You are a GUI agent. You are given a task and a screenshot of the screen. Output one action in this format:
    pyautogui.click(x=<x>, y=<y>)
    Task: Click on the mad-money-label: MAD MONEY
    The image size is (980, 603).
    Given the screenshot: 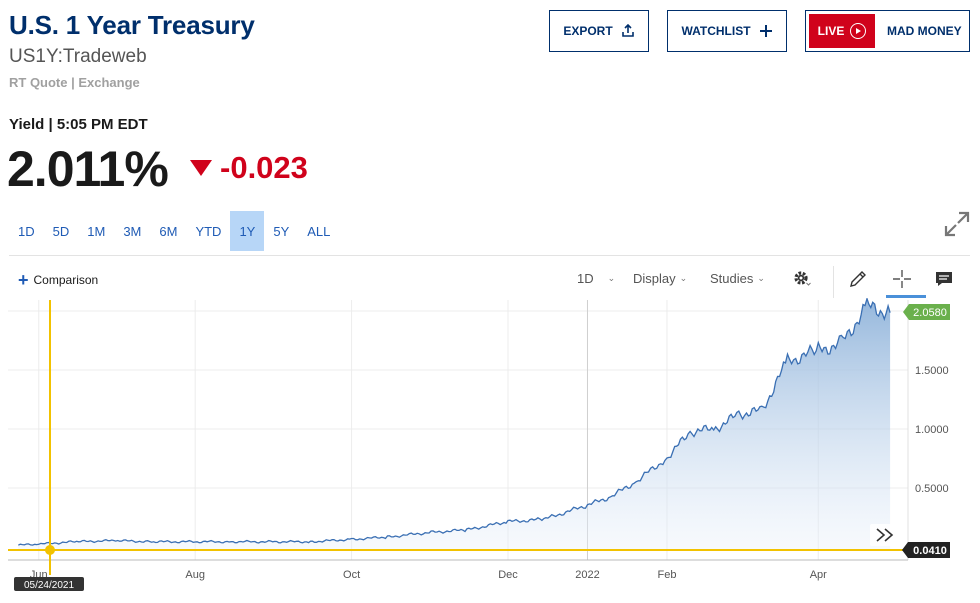 What is the action you would take?
    pyautogui.click(x=924, y=31)
    